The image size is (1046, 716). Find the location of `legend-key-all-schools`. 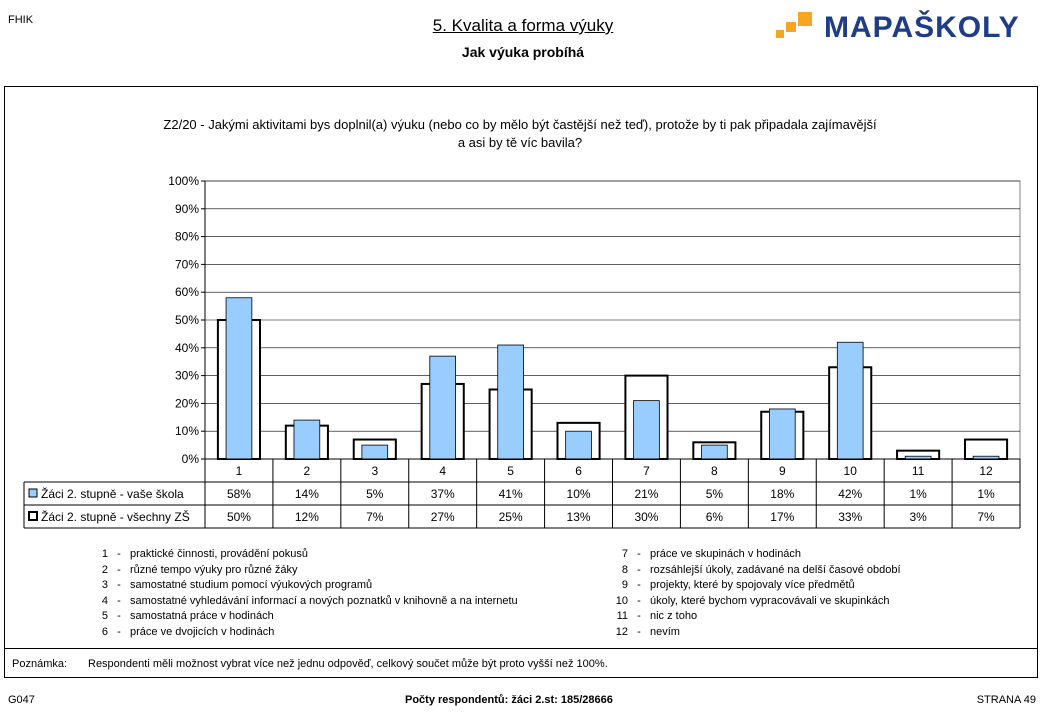

legend-key-all-schools is located at coordinates (33, 516).